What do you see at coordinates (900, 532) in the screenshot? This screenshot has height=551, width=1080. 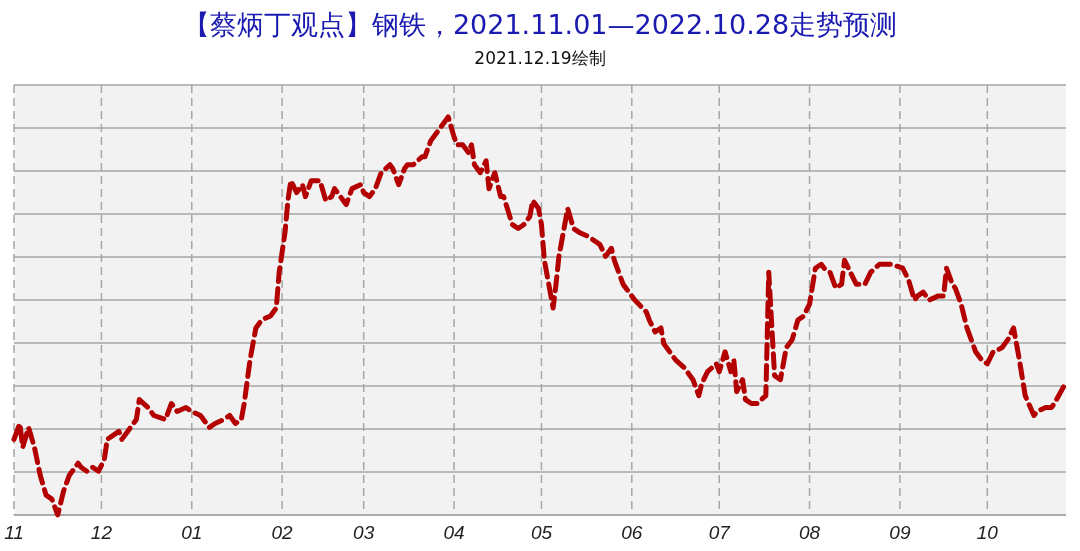 I see `x-tick-label: 09` at bounding box center [900, 532].